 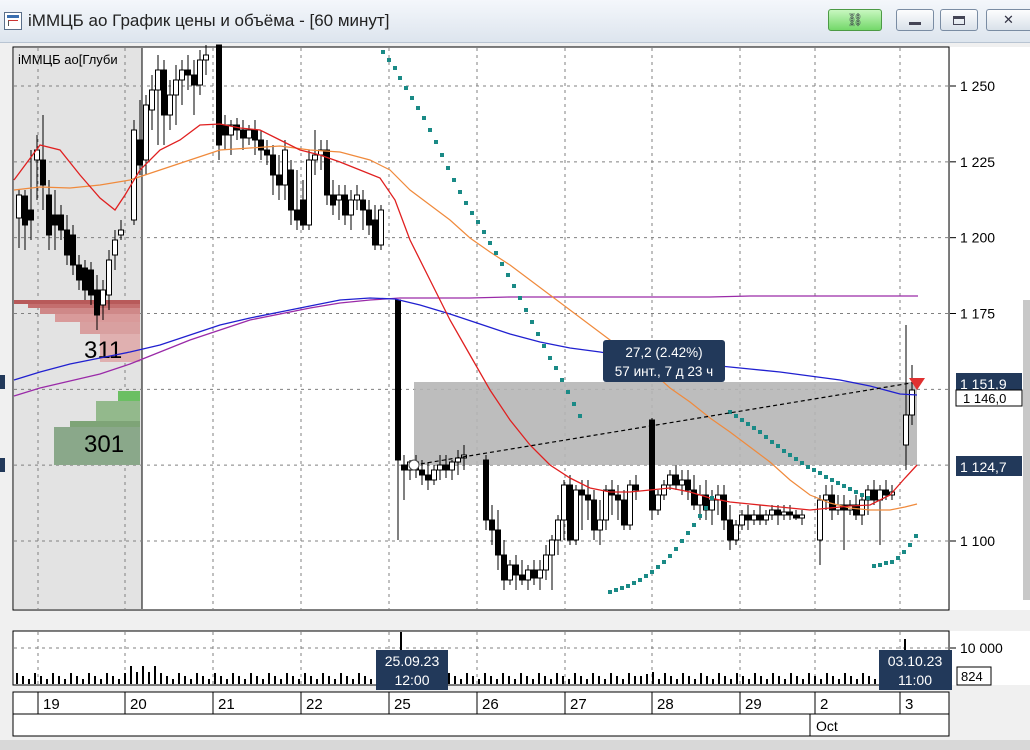 What do you see at coordinates (915, 661) in the screenshot?
I see `cursor-date: 03.10.23` at bounding box center [915, 661].